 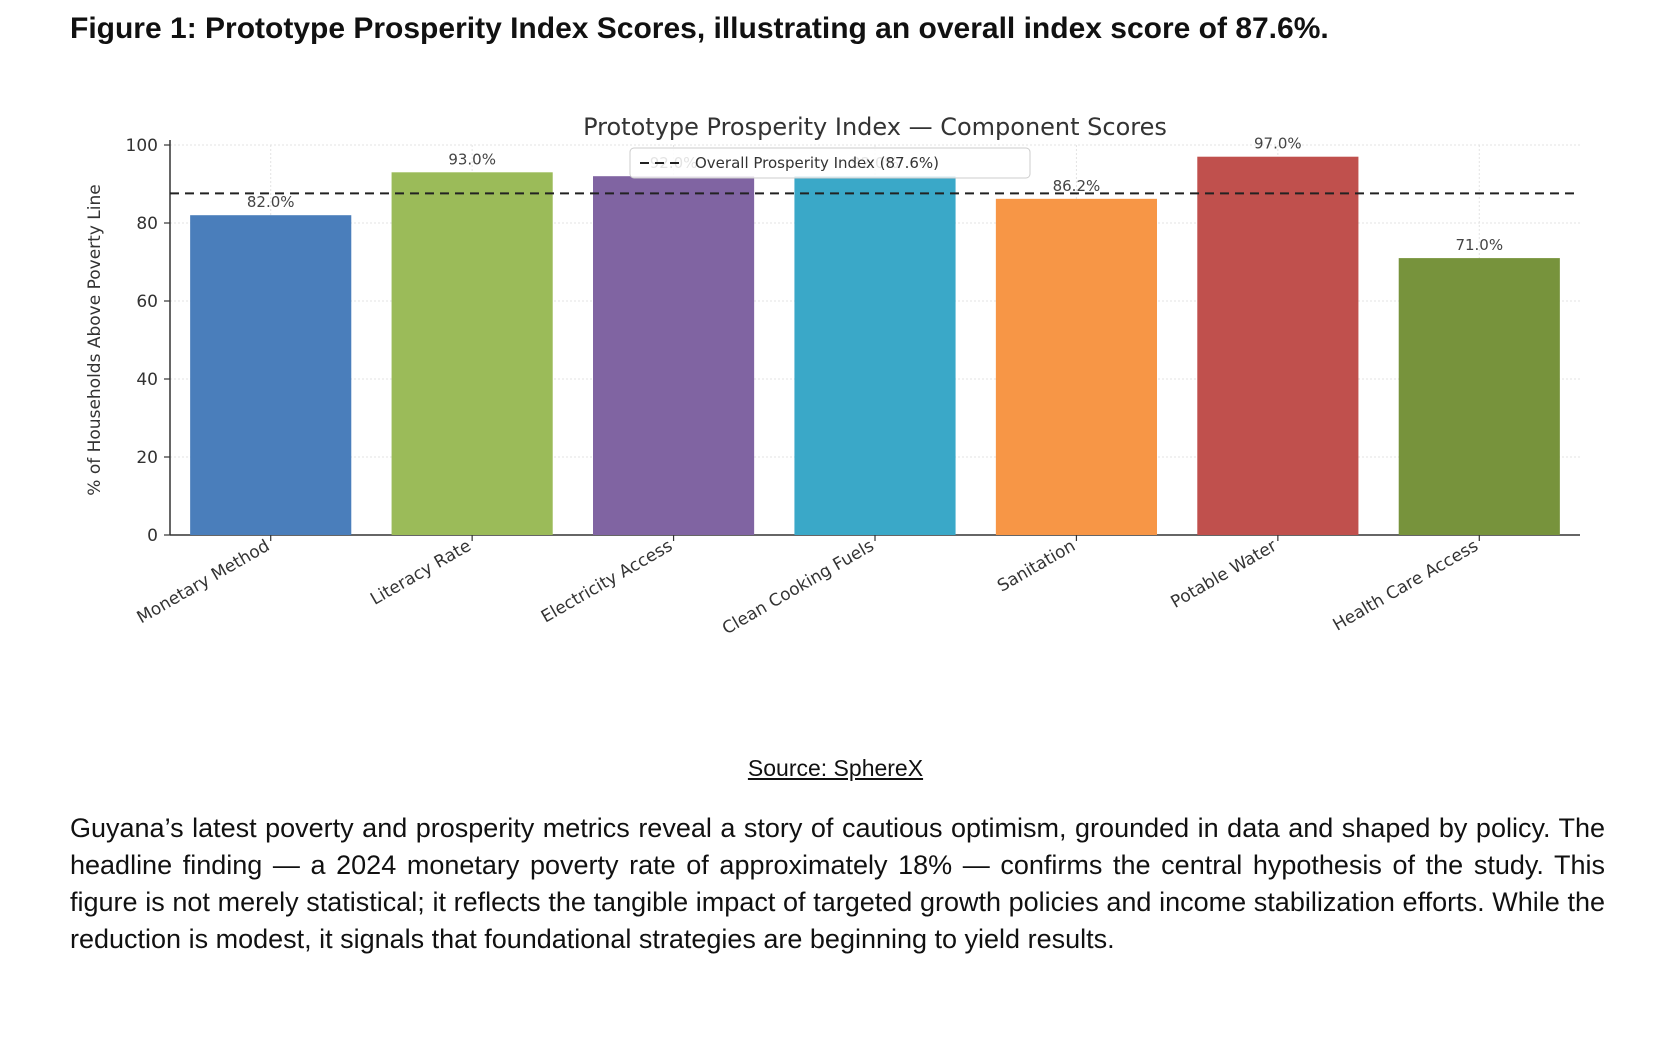 What do you see at coordinates (142, 146) in the screenshot?
I see `y-tick-label: 100` at bounding box center [142, 146].